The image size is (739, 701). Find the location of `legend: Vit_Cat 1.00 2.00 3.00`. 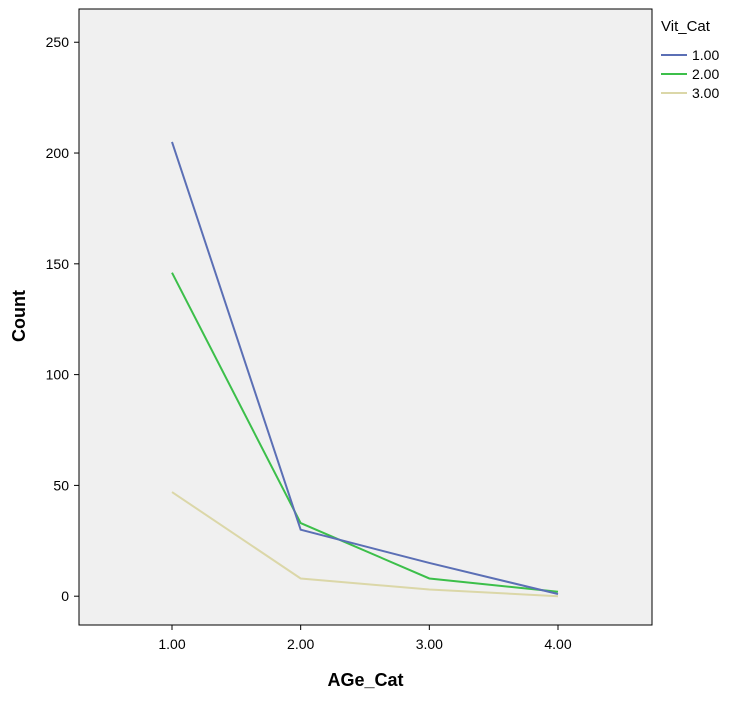

legend: Vit_Cat 1.00 2.00 3.00 is located at coordinates (690, 59).